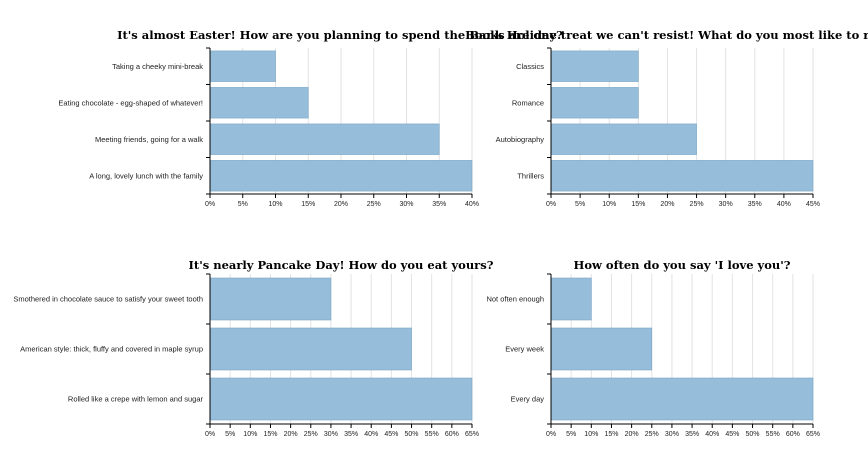 Image resolution: width=868 pixels, height=453 pixels. What do you see at coordinates (528, 399) in the screenshot?
I see `category-label: Every day` at bounding box center [528, 399].